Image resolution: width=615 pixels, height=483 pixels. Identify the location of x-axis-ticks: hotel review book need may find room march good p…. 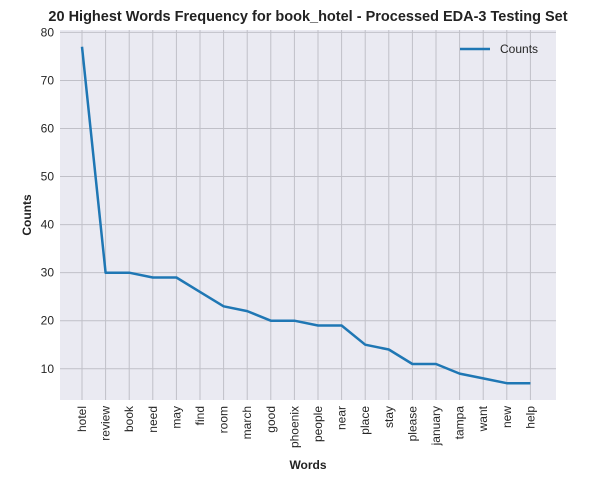
(306, 426).